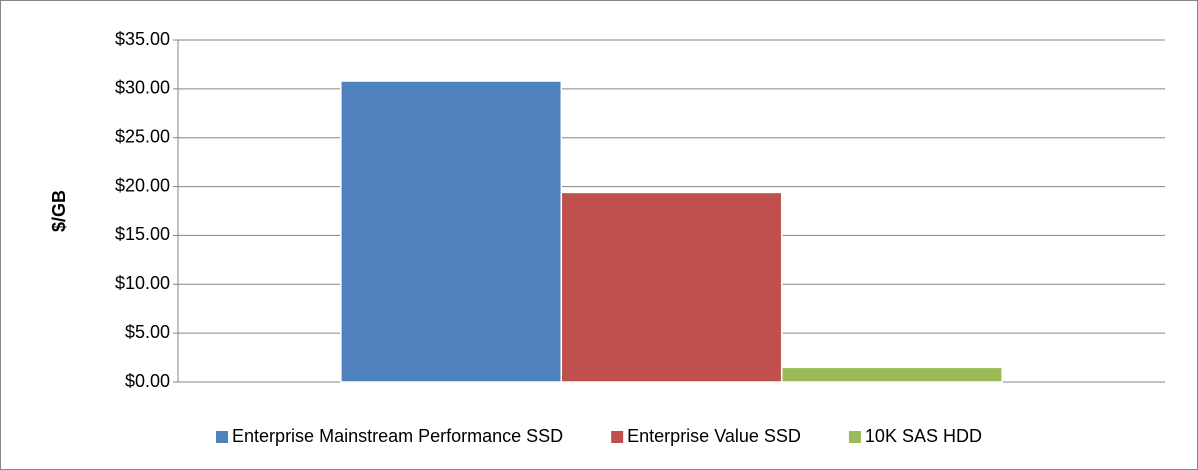 The height and width of the screenshot is (470, 1198). I want to click on y-tick-label: $30.00, so click(142, 88).